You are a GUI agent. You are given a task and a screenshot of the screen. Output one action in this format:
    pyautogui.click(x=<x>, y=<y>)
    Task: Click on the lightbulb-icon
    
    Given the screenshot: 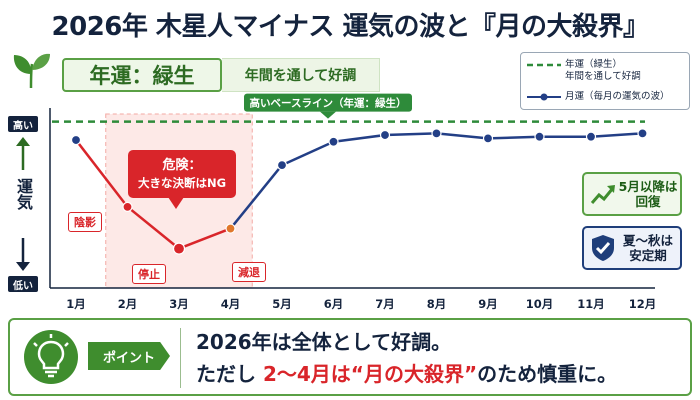 What is the action you would take?
    pyautogui.click(x=51, y=357)
    